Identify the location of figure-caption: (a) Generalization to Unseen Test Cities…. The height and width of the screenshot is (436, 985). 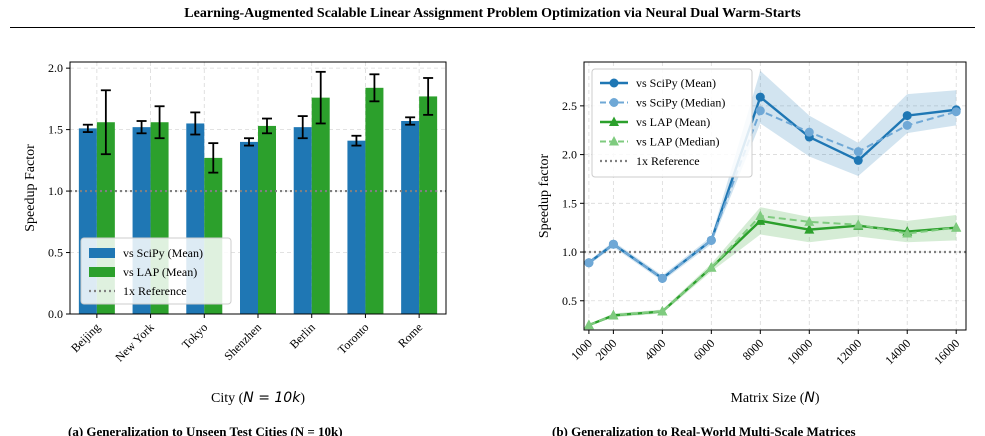
(492, 430).